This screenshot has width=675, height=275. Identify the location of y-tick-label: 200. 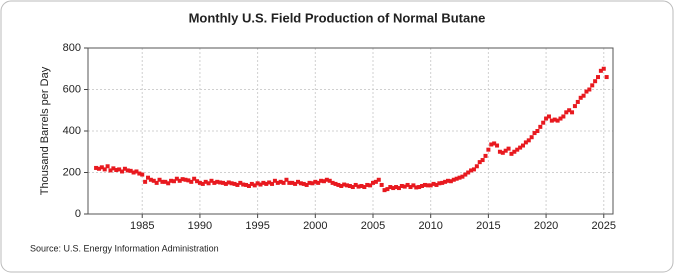
(72, 172).